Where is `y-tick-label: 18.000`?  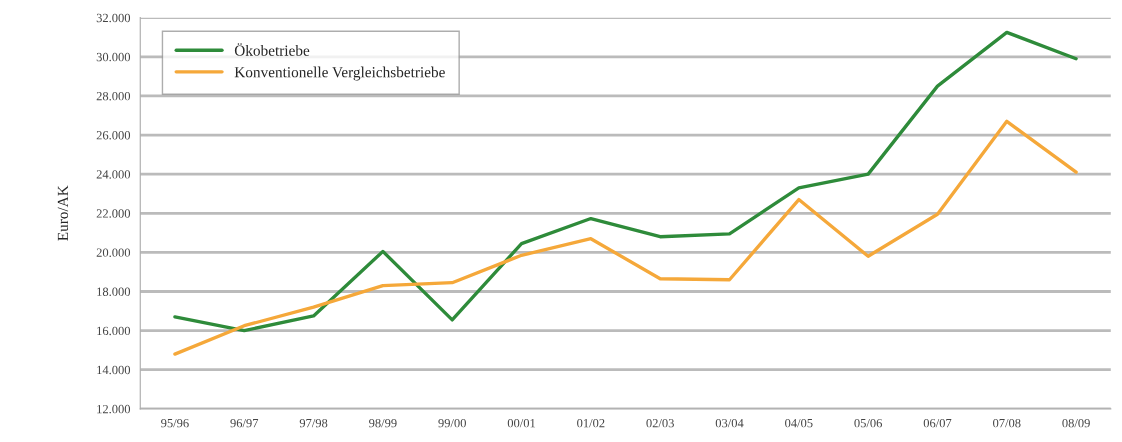
y-tick-label: 18.000 is located at coordinates (114, 292).